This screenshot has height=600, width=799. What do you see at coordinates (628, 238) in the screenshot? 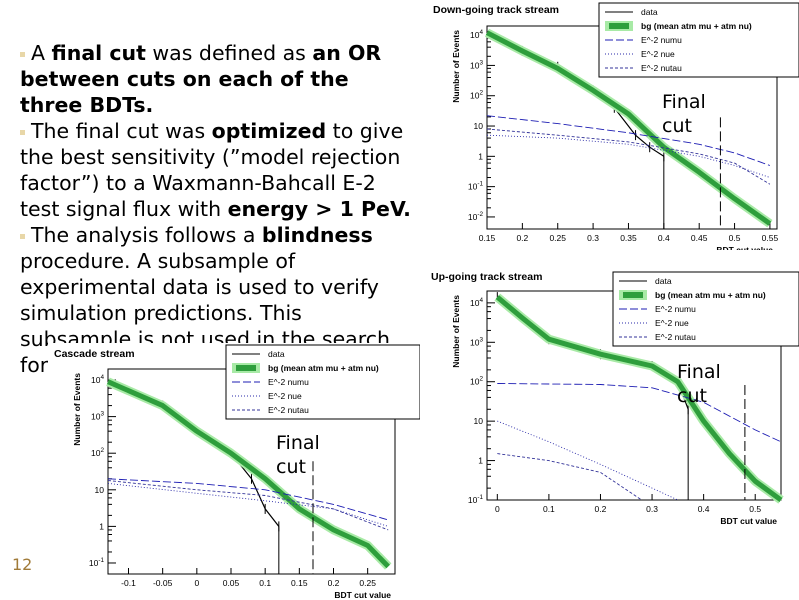
I see `x-tick-label: 0.35` at bounding box center [628, 238].